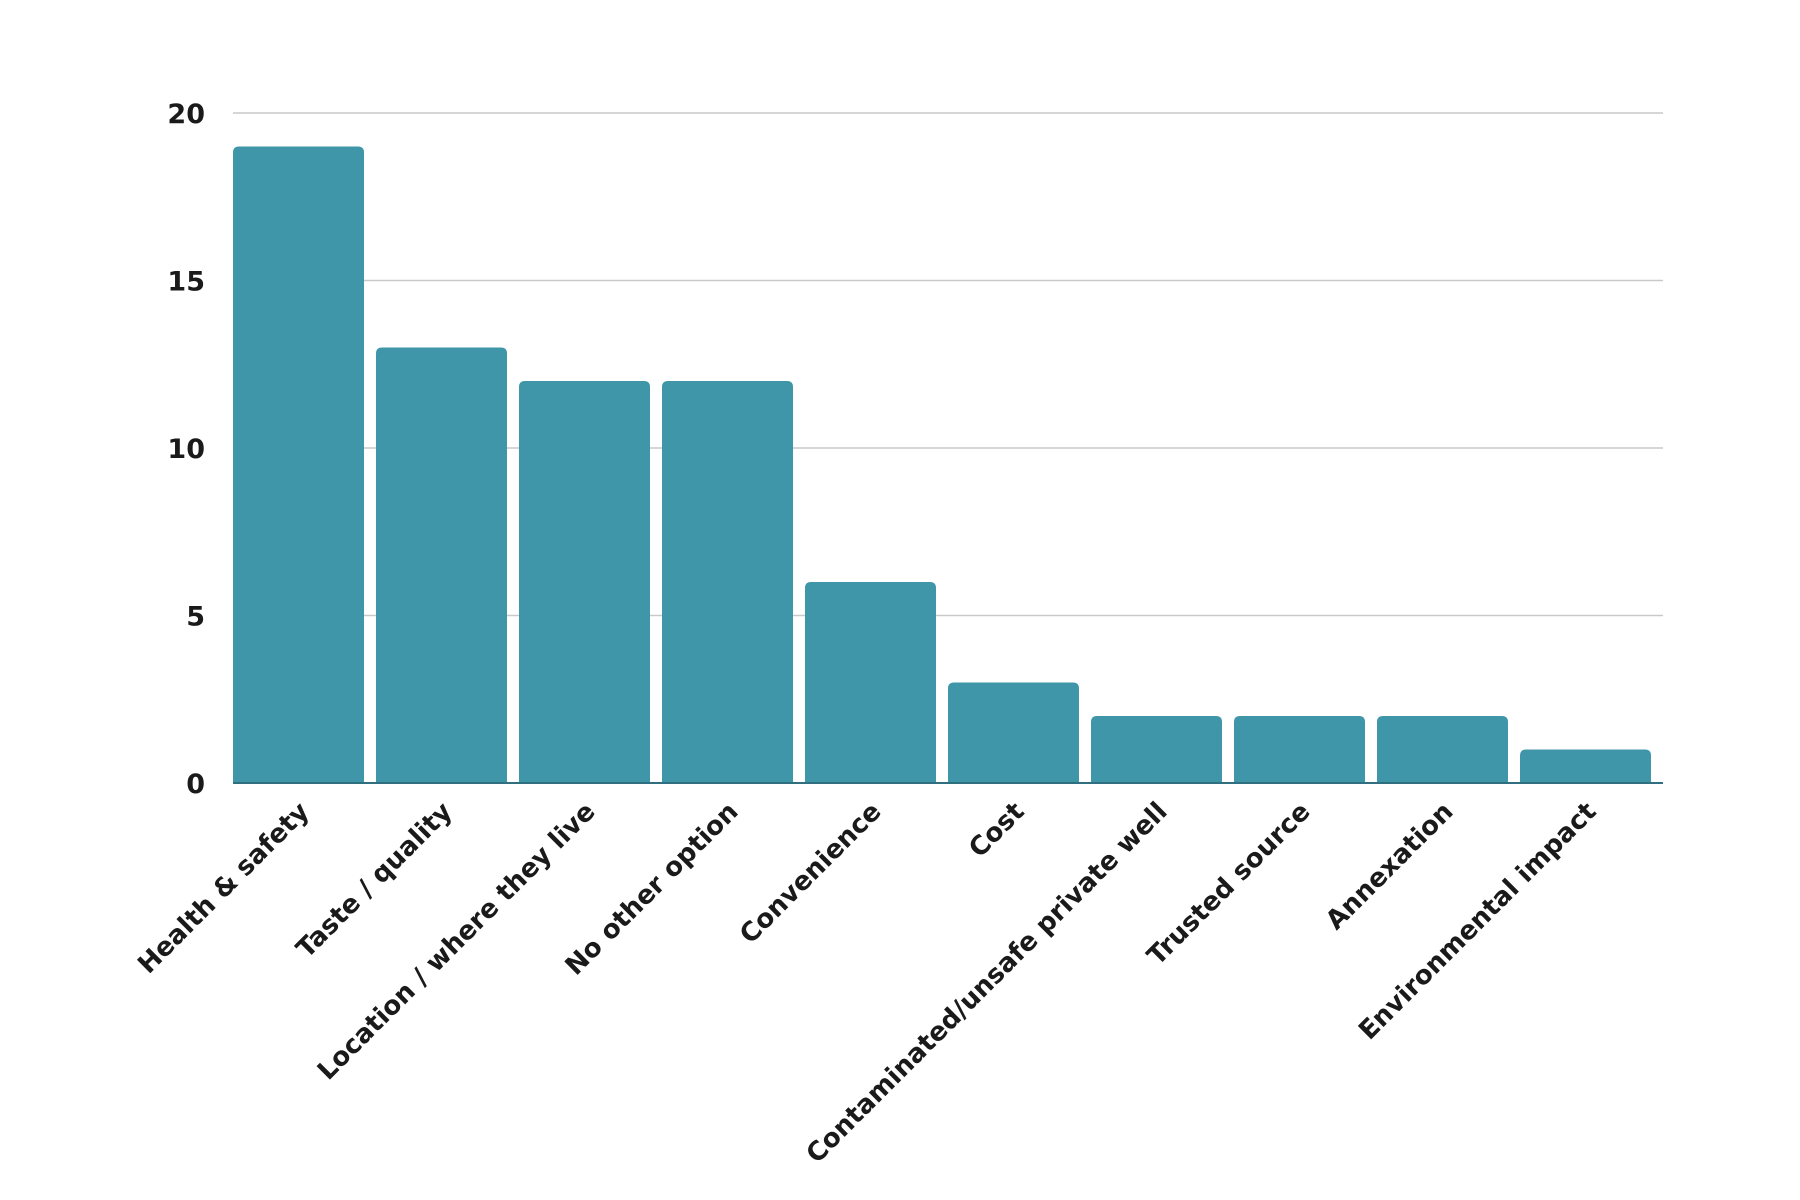 The height and width of the screenshot is (1200, 1800). I want to click on bar-taste-quality, so click(441, 565).